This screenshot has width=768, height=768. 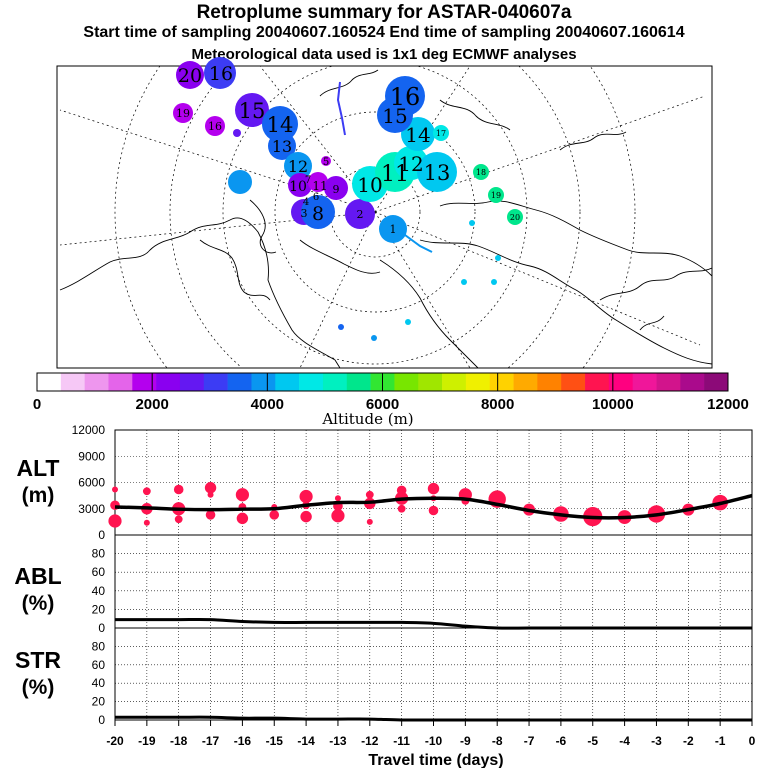 I want to click on y-tick-label: 40, so click(x=99, y=591).